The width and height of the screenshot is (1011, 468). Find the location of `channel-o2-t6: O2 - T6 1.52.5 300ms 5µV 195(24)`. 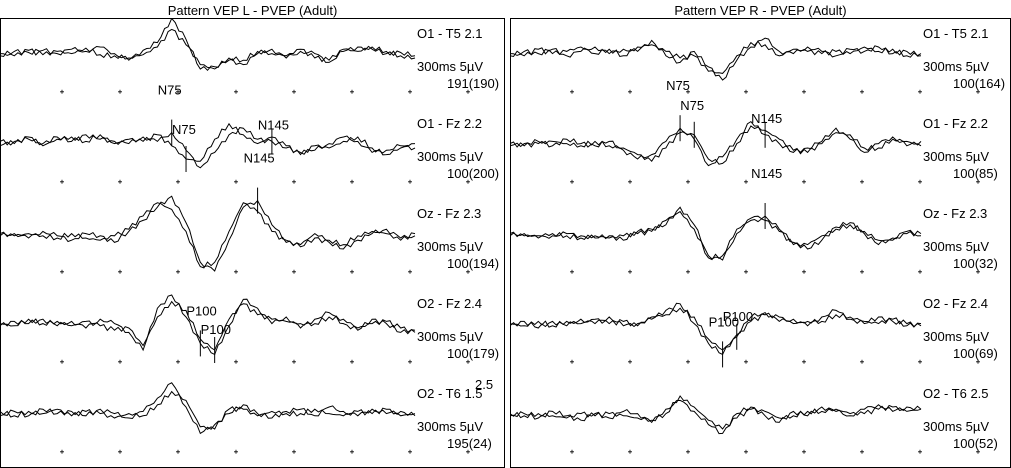

channel-o2-t6: O2 - T6 1.52.5 300ms 5µV 195(24) is located at coordinates (246, 414).